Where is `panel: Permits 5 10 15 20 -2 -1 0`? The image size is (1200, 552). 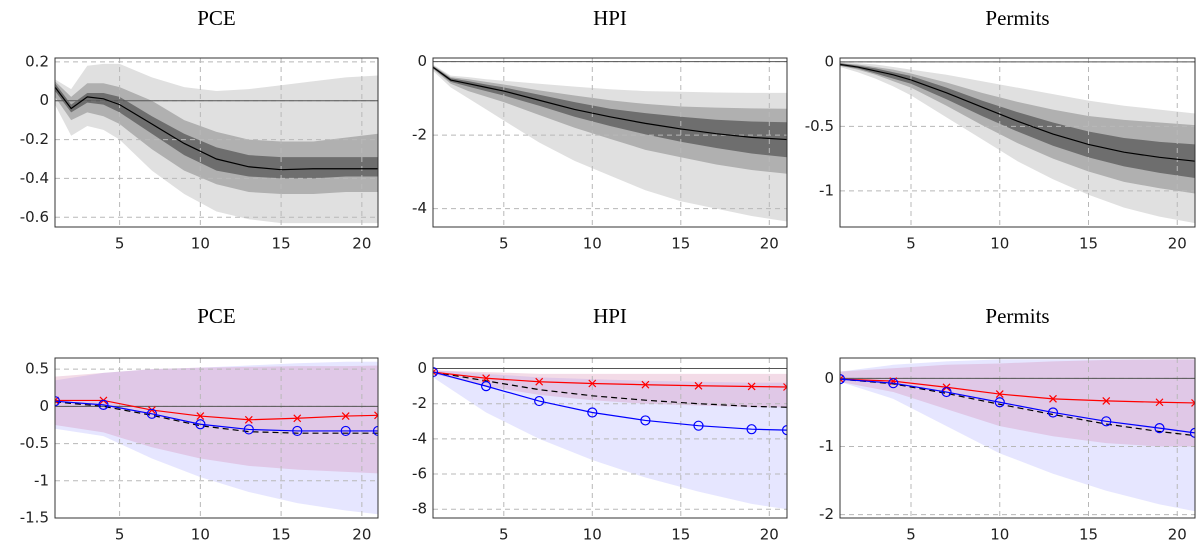
panel: Permits 5 10 15 20 -2 -1 0 is located at coordinates (1007, 424).